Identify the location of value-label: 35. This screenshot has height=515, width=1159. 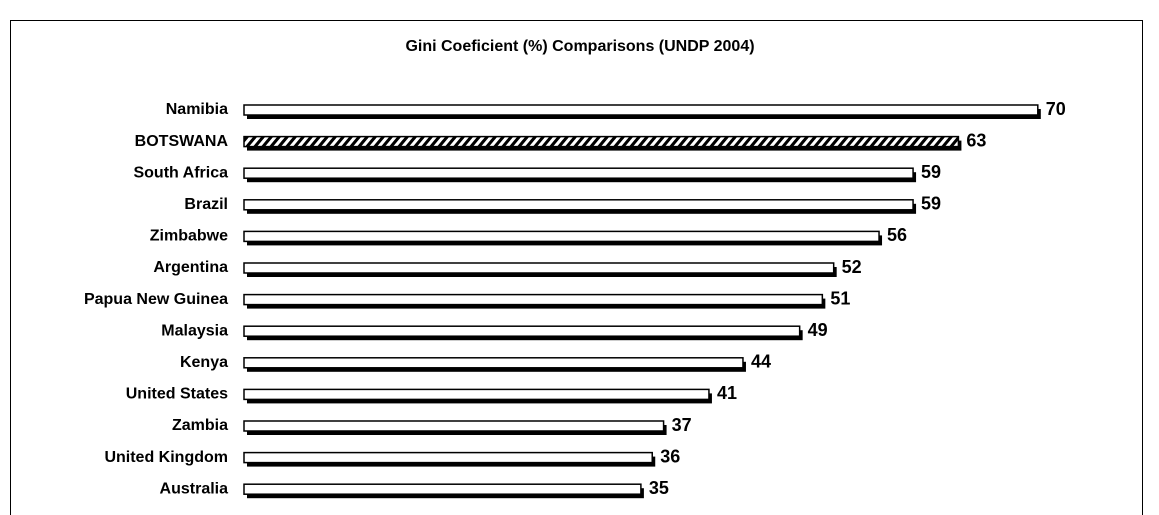
(659, 488).